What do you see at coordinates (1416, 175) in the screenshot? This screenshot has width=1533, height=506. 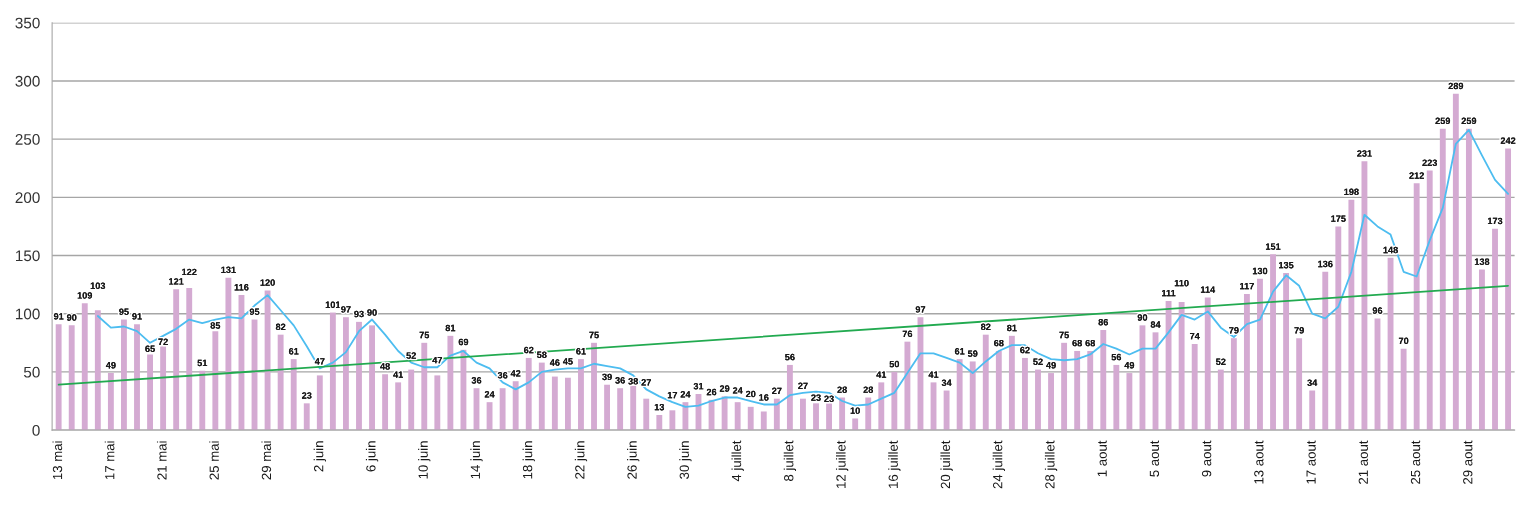 I see `data-label: 212` at bounding box center [1416, 175].